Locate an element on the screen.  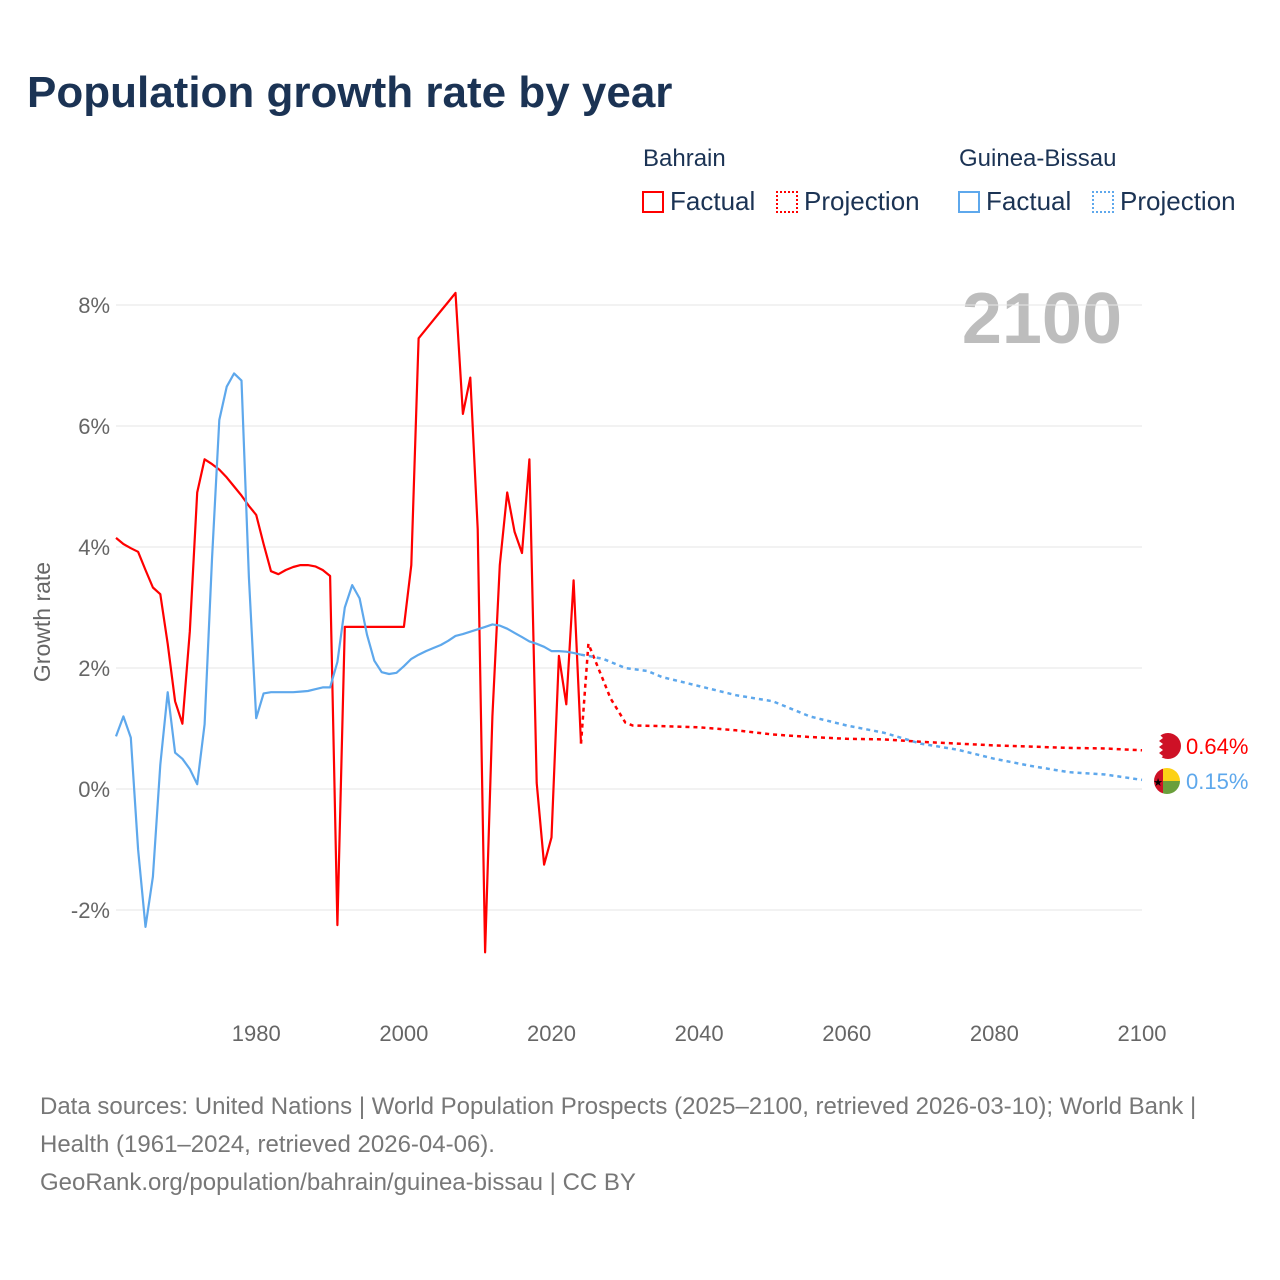
legend-guinea-bissau-factual: Factual is located at coordinates (1014, 201).